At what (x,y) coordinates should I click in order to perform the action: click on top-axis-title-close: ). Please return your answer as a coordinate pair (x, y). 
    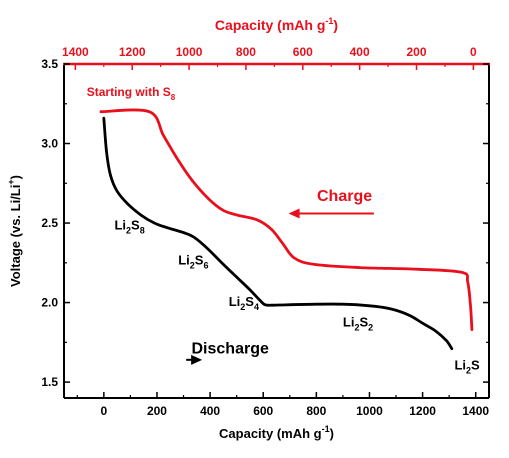
    Looking at the image, I should click on (335, 25).